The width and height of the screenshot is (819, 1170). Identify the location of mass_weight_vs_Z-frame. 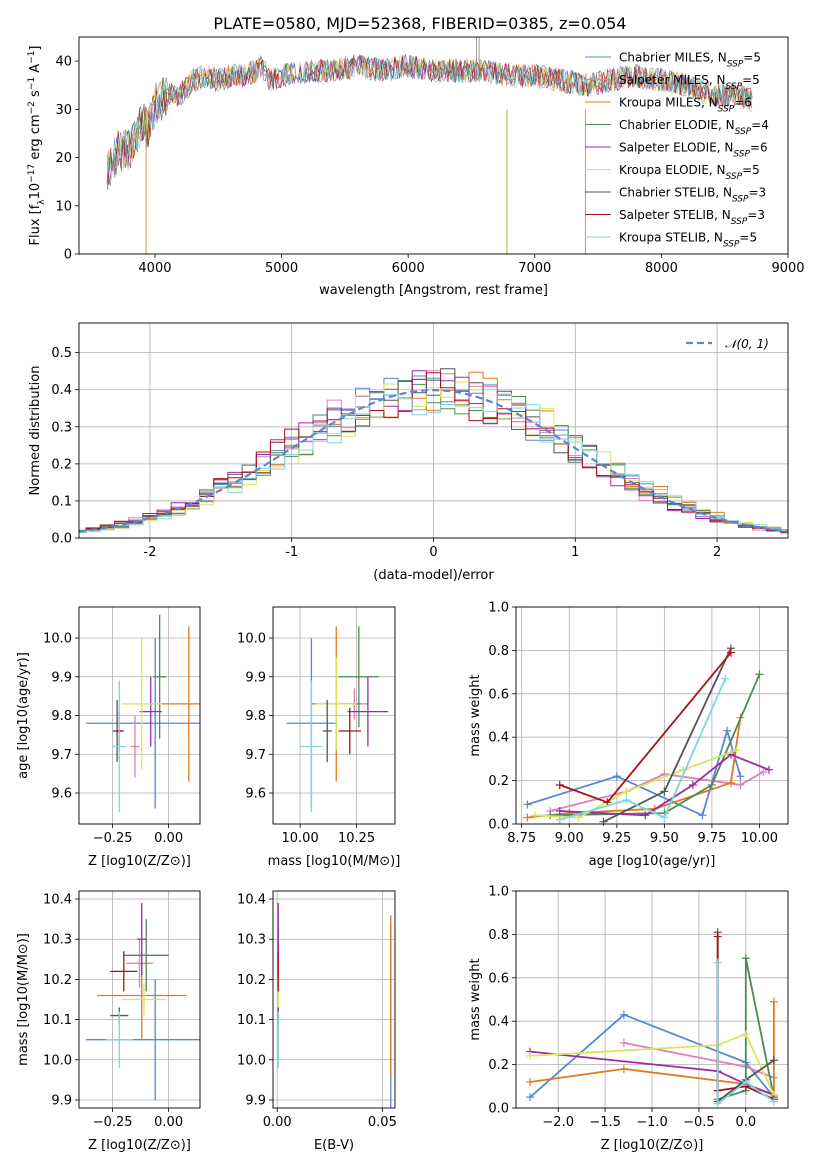
(652, 999).